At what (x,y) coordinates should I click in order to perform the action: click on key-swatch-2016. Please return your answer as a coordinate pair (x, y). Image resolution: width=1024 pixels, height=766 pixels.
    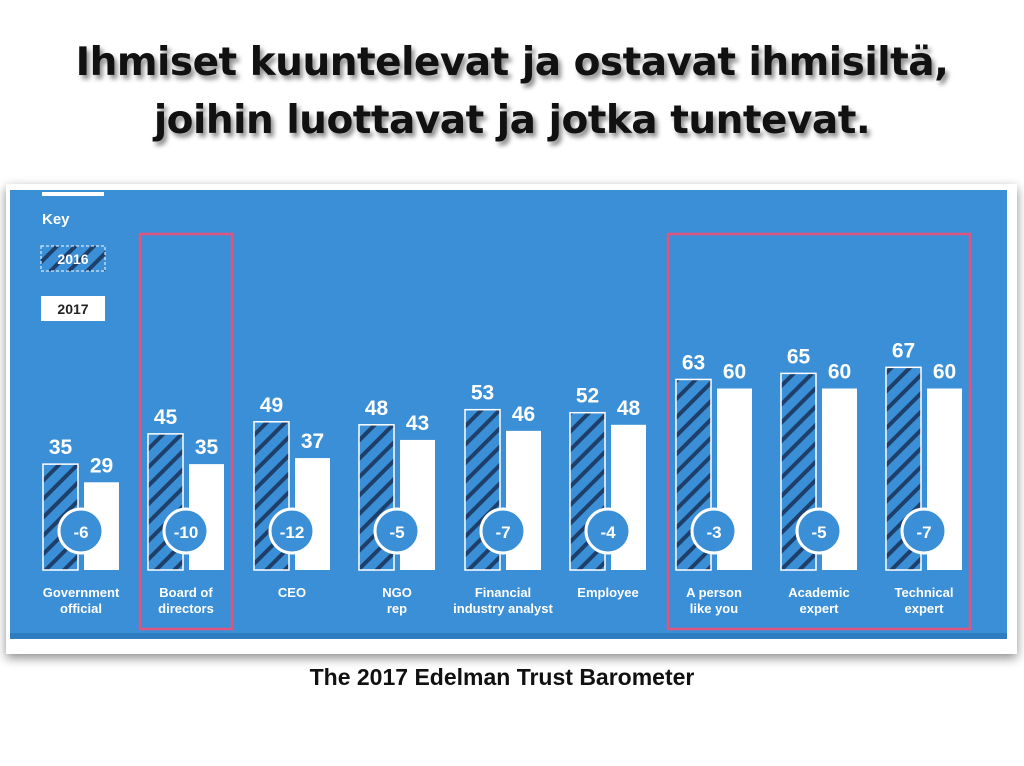
    Looking at the image, I should click on (73, 258).